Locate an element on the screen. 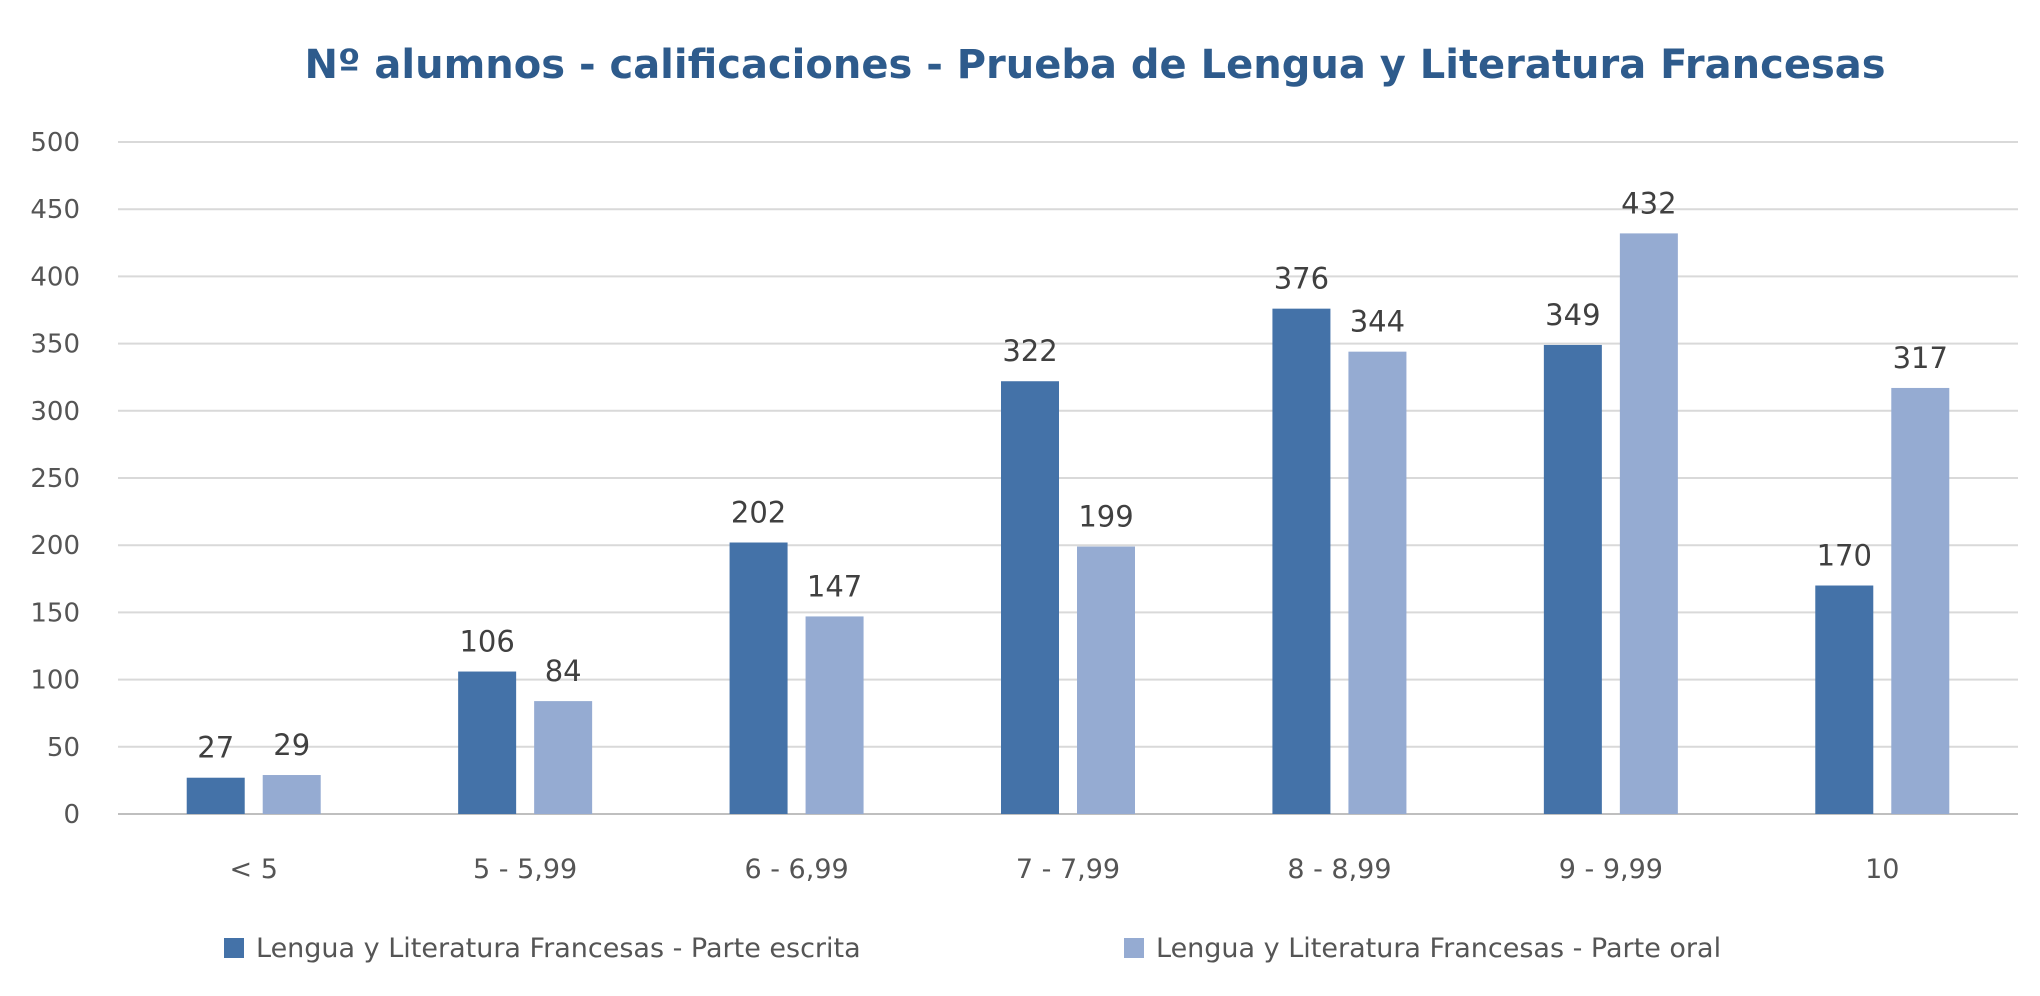 This screenshot has height=996, width=2040. data-label: 84 is located at coordinates (563, 671).